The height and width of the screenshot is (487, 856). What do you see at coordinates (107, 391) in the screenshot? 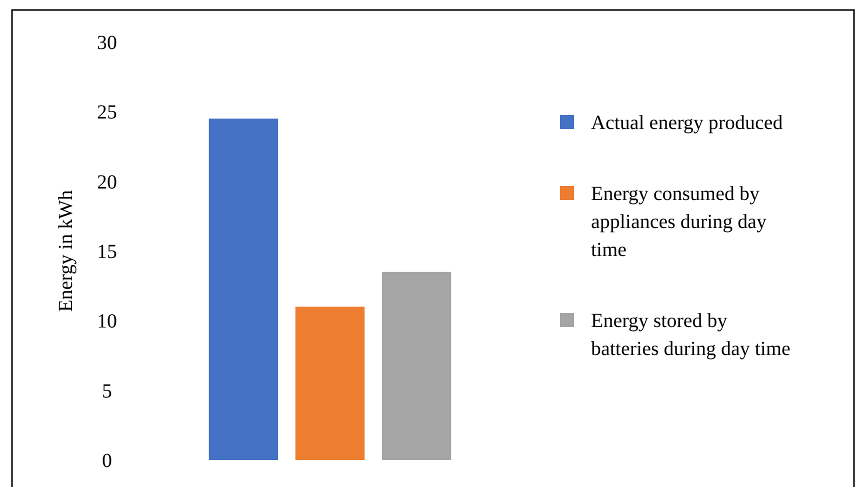
I see `y-tick-label: 5` at bounding box center [107, 391].